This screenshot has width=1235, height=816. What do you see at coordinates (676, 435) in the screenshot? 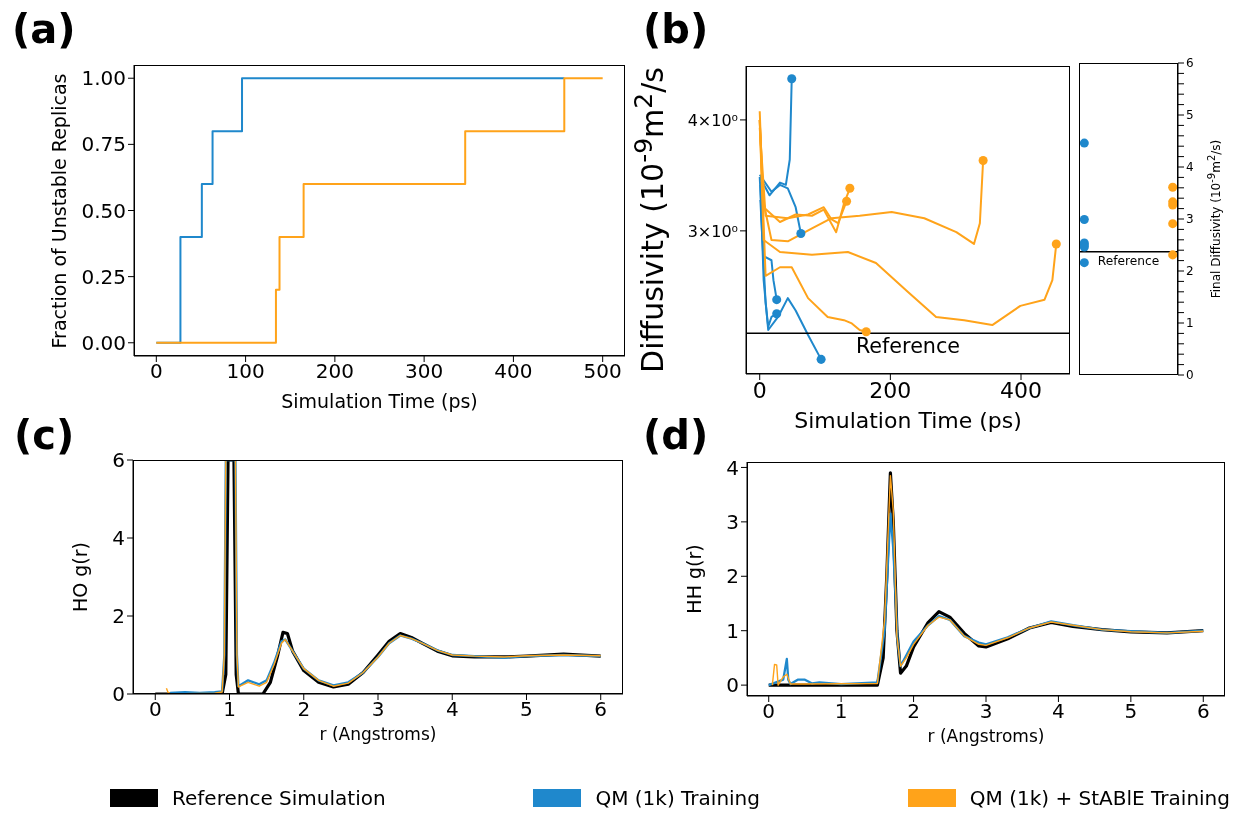
I see `chart-title: (d)` at bounding box center [676, 435].